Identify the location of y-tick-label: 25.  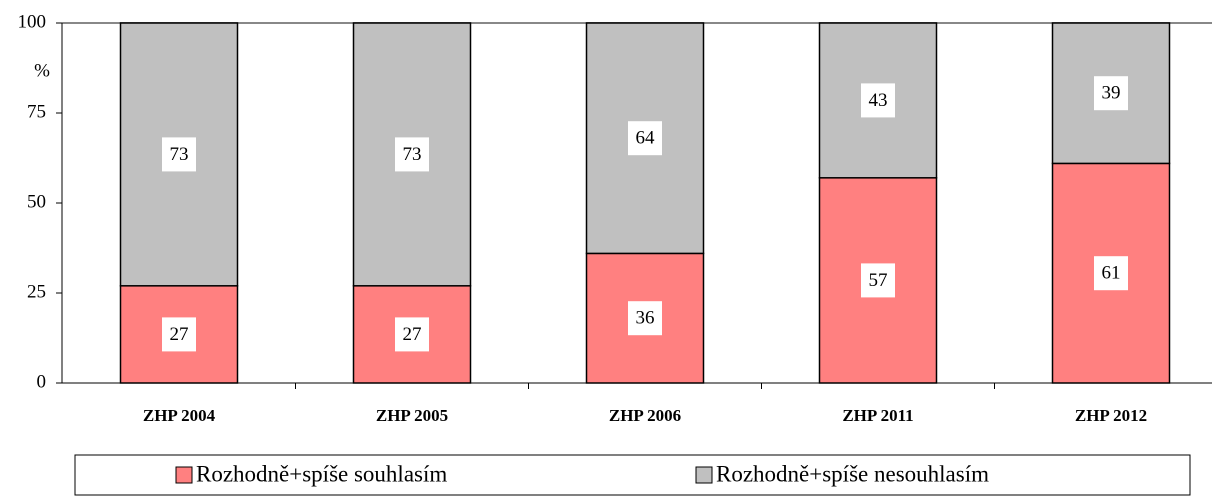
(36, 291).